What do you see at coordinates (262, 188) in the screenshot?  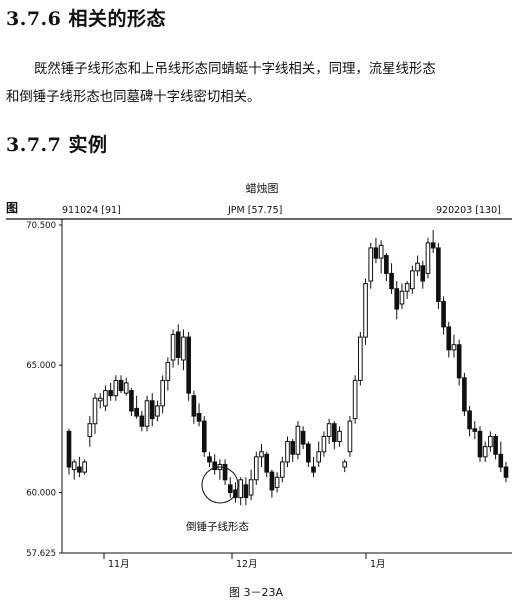 I see `chart-title: 蜡烛图` at bounding box center [262, 188].